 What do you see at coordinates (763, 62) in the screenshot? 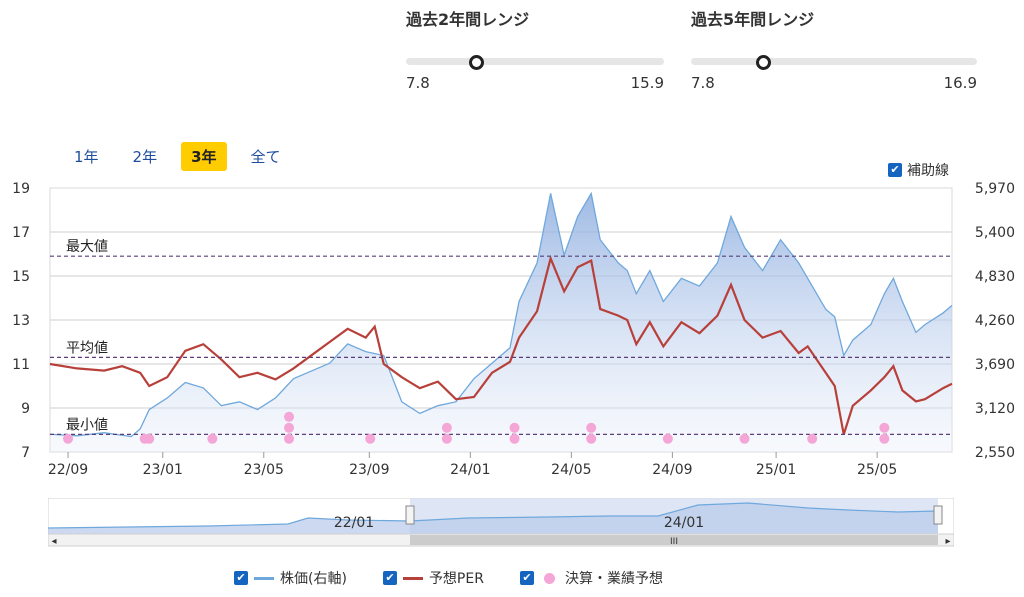
I see `range-5y-knob` at bounding box center [763, 62].